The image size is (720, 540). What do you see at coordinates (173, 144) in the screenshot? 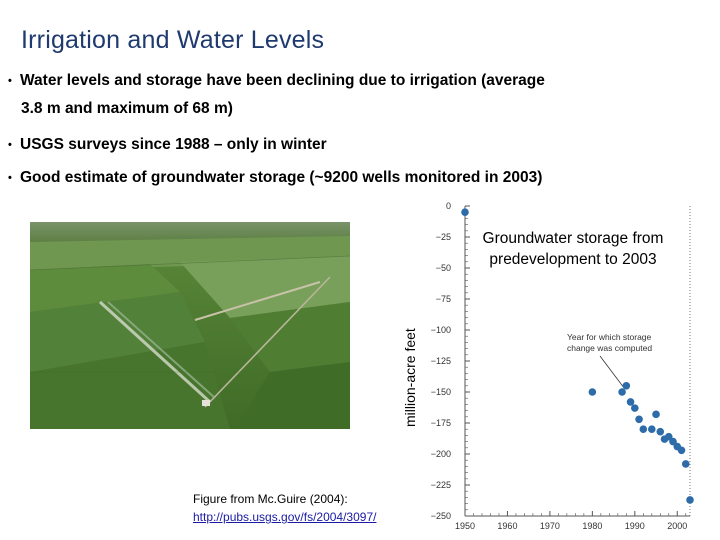
I see `bullet-2-text: USGS surveys since 1988 – only in winter` at bounding box center [173, 144].